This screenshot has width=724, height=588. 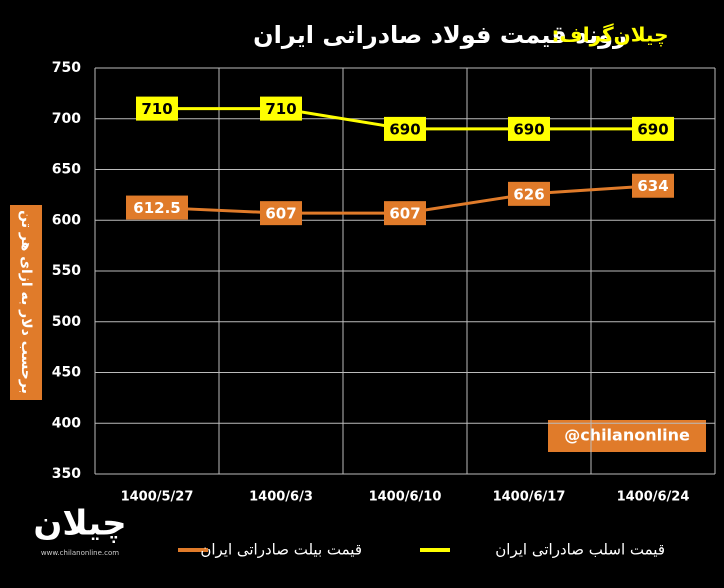 What do you see at coordinates (66, 474) in the screenshot?
I see `y-tick-label: 350` at bounding box center [66, 474].